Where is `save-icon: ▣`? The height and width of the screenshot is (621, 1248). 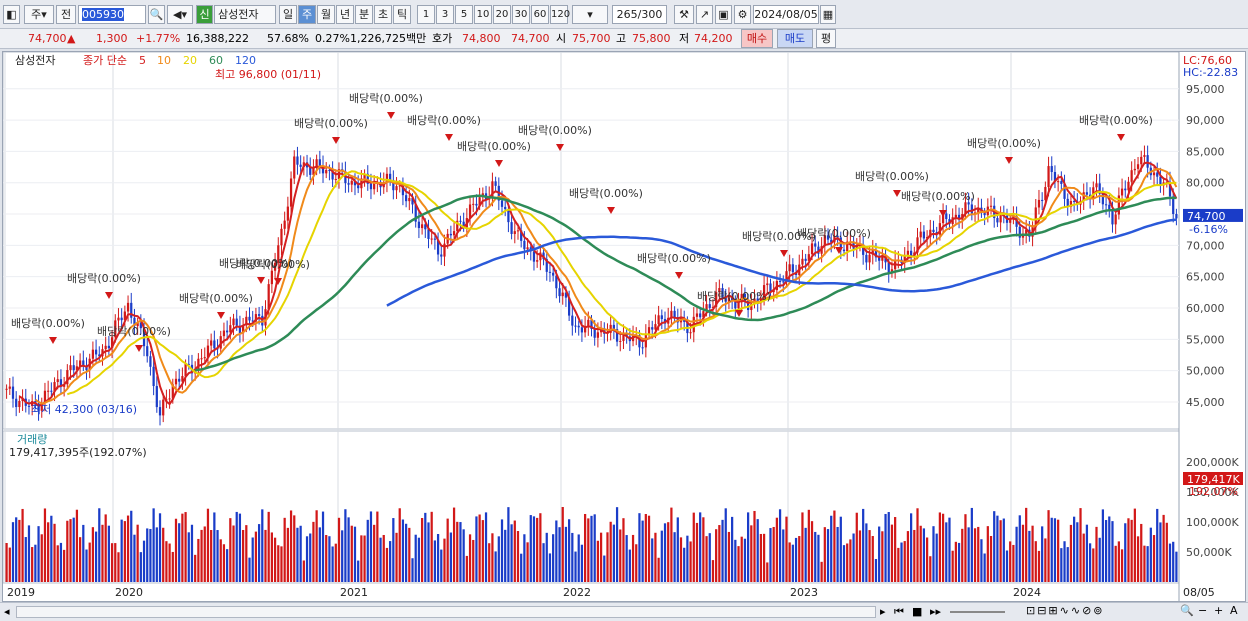
save-icon: ▣ is located at coordinates (723, 14).